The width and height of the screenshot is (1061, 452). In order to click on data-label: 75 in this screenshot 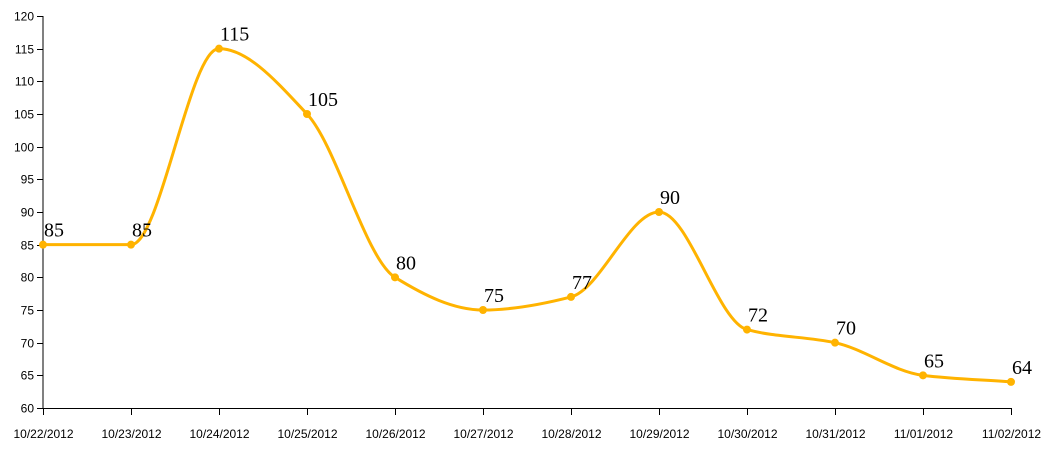, I will do `click(494, 296)`.